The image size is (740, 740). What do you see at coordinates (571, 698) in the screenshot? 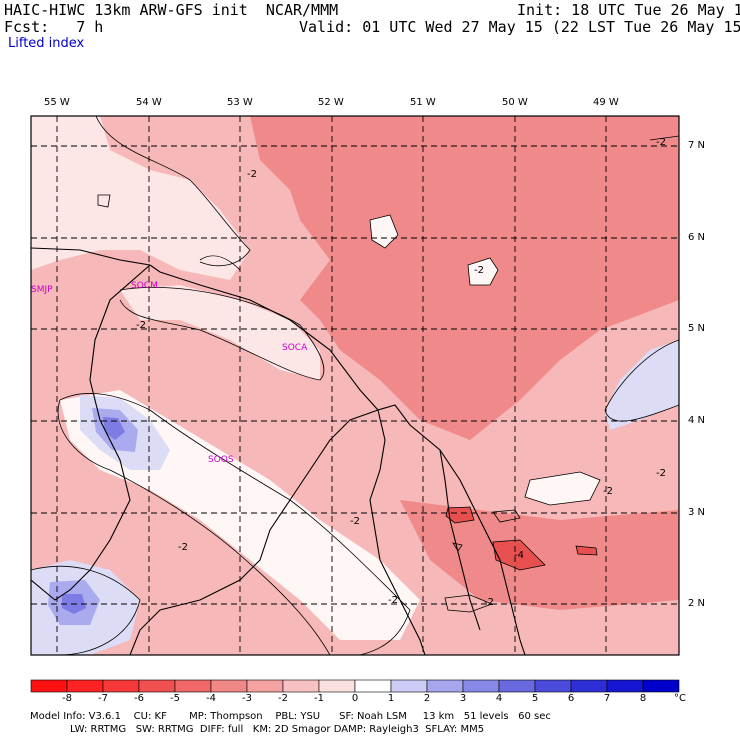
I see `colorbar-tick-label: 6` at bounding box center [571, 698].